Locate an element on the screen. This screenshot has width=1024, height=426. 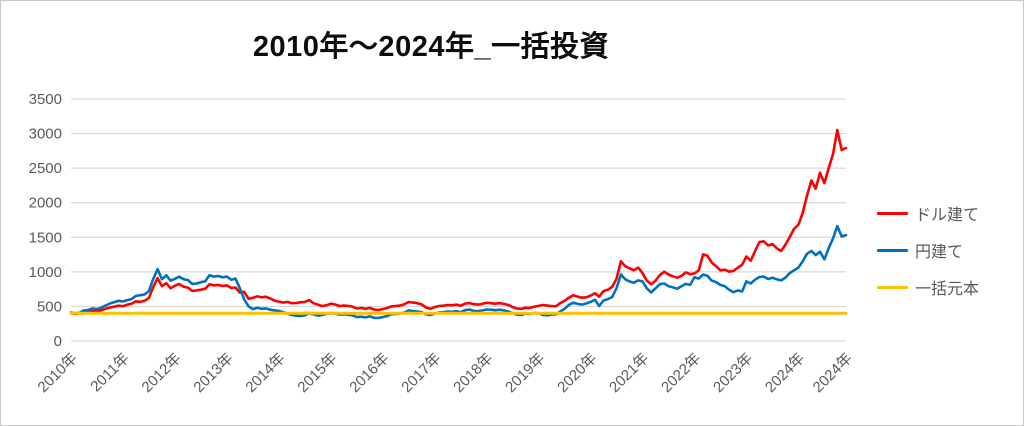
legend-item-yen: 円建て is located at coordinates (928, 250).